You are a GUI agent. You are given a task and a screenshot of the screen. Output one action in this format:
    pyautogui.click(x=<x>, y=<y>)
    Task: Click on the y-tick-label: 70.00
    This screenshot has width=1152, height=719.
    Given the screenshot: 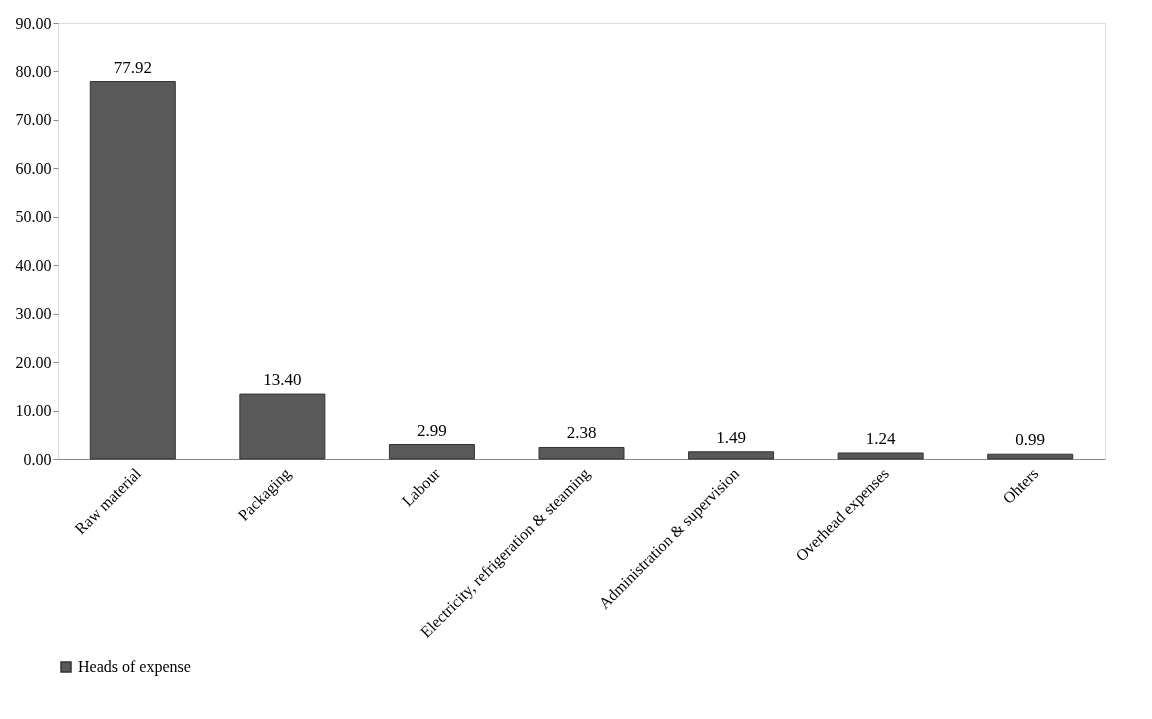 What is the action you would take?
    pyautogui.click(x=33, y=120)
    